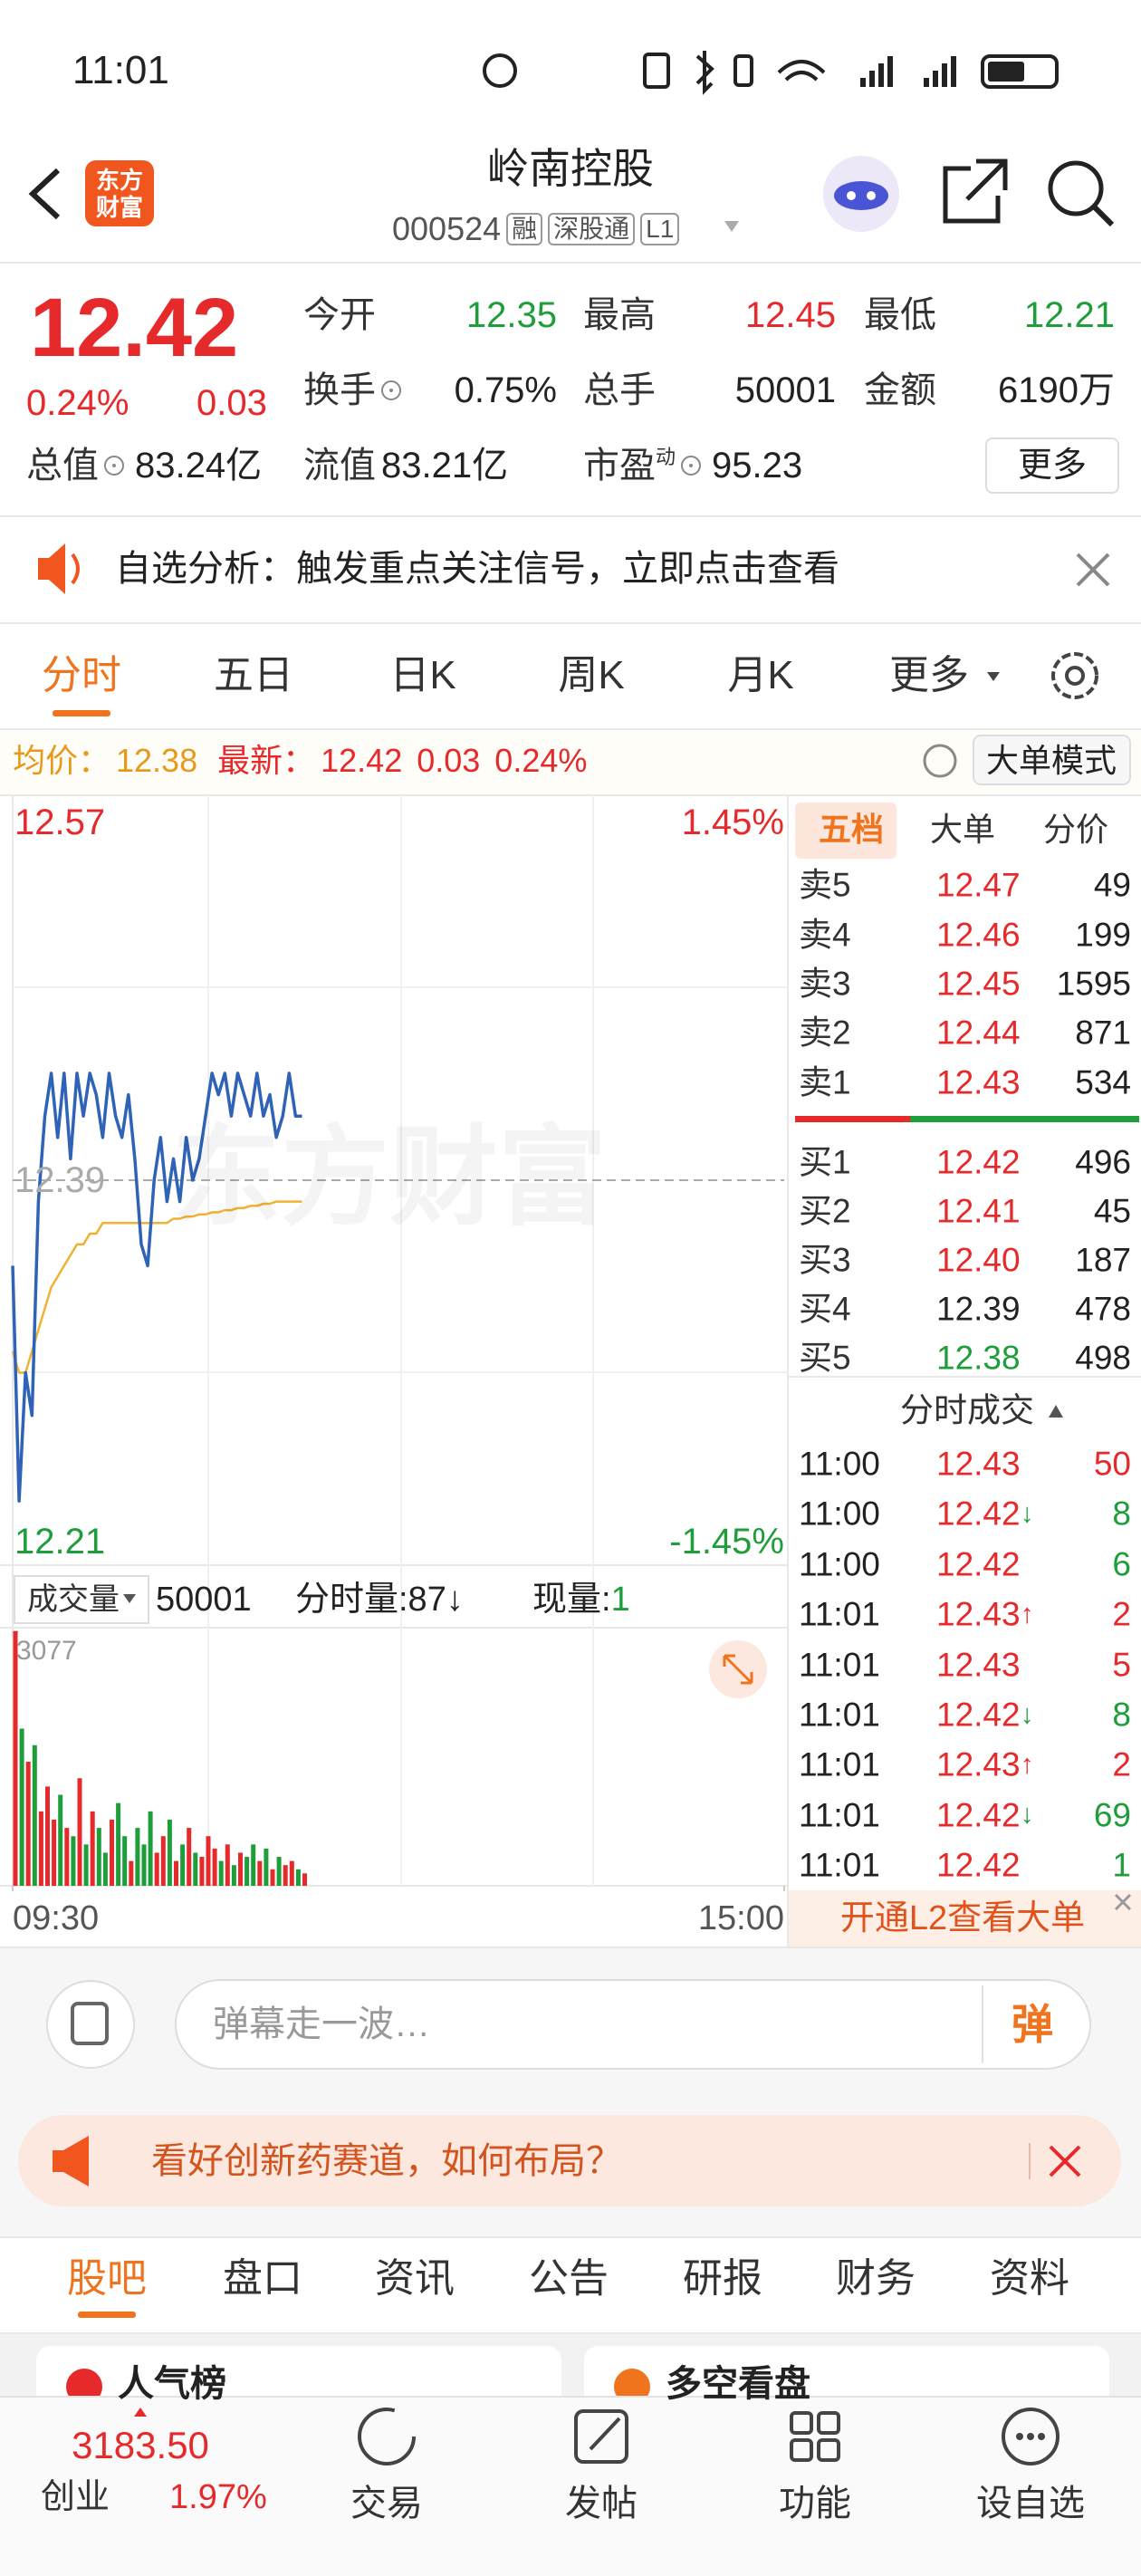  What do you see at coordinates (723, 2278) in the screenshot?
I see `section-tab: 研报` at bounding box center [723, 2278].